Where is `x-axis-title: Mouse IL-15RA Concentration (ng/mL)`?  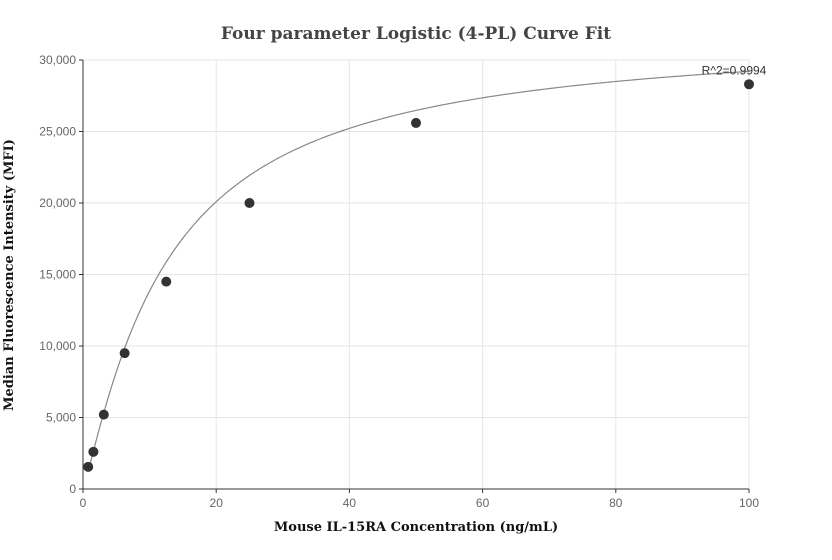
x-axis-title: Mouse IL-15RA Concentration (ng/mL) is located at coordinates (416, 527).